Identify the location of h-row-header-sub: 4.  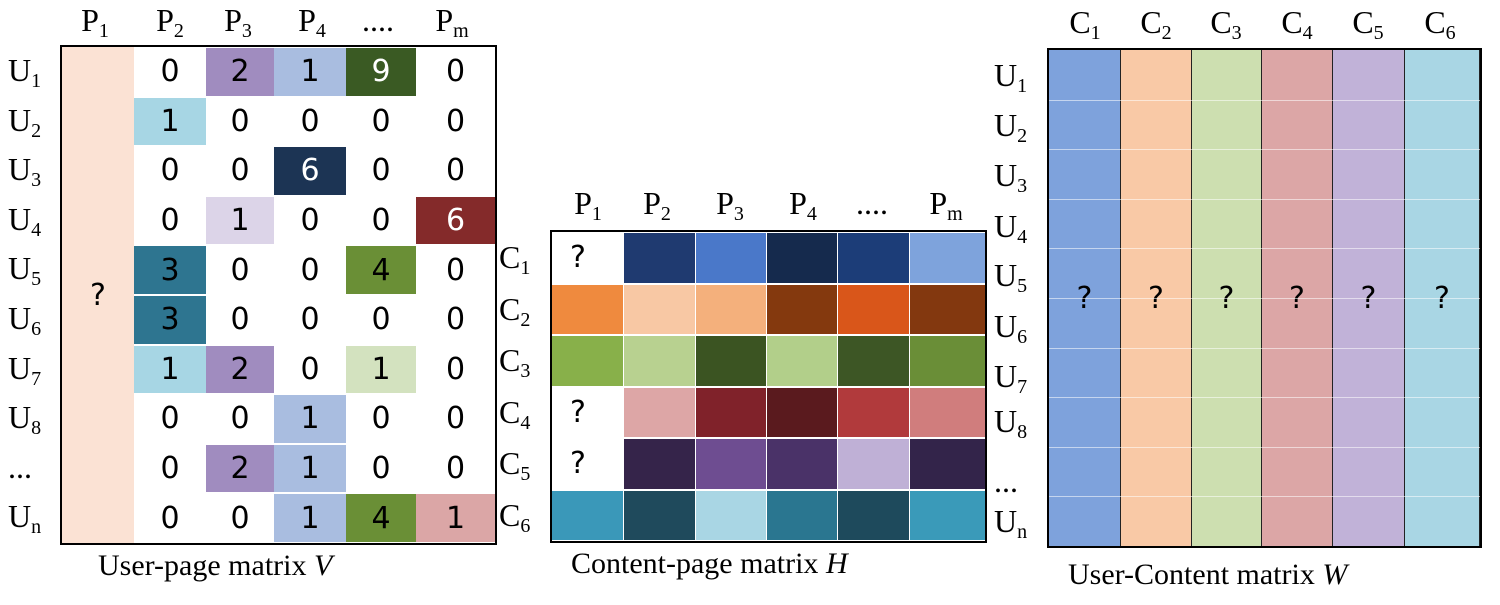
(525, 422).